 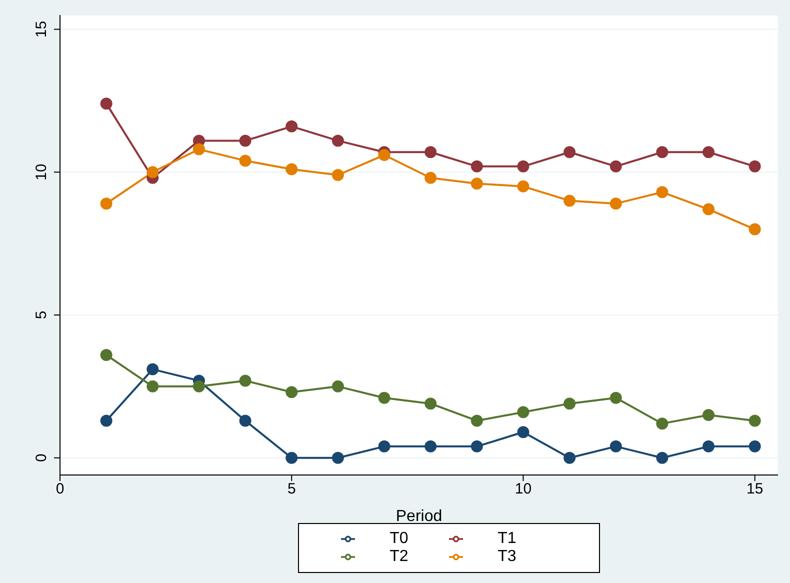 I want to click on x-tick-label: 10, so click(x=523, y=489).